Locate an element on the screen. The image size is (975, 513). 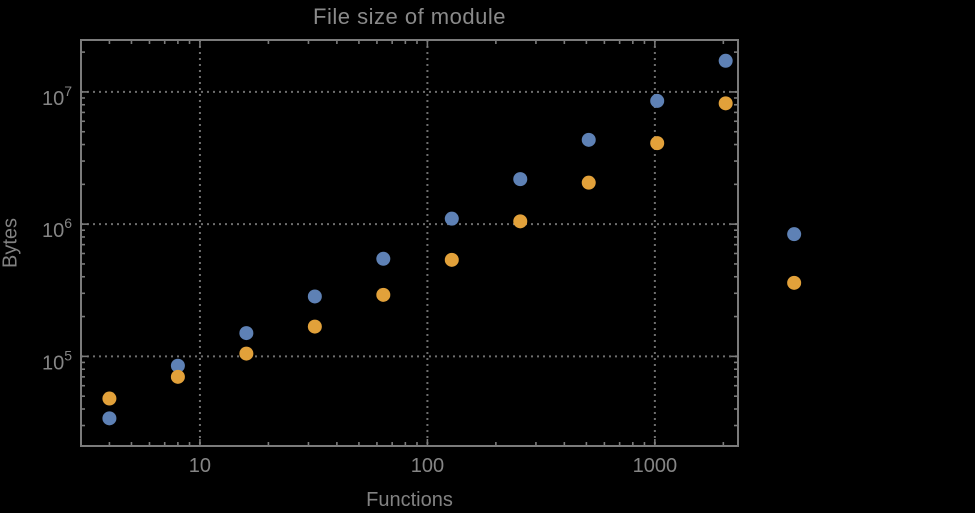
y-tick-label: 10⁵ is located at coordinates (57, 360).